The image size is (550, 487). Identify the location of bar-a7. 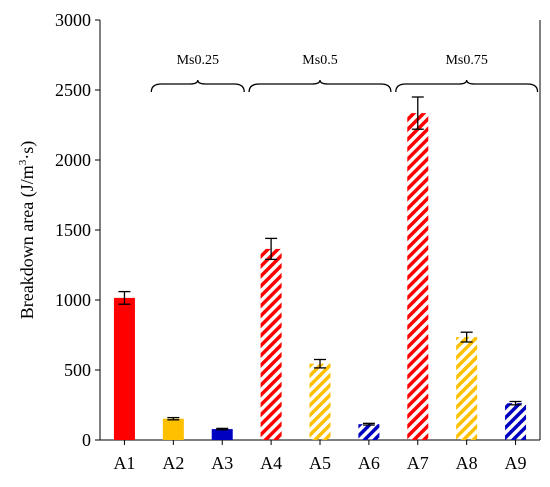
(418, 276).